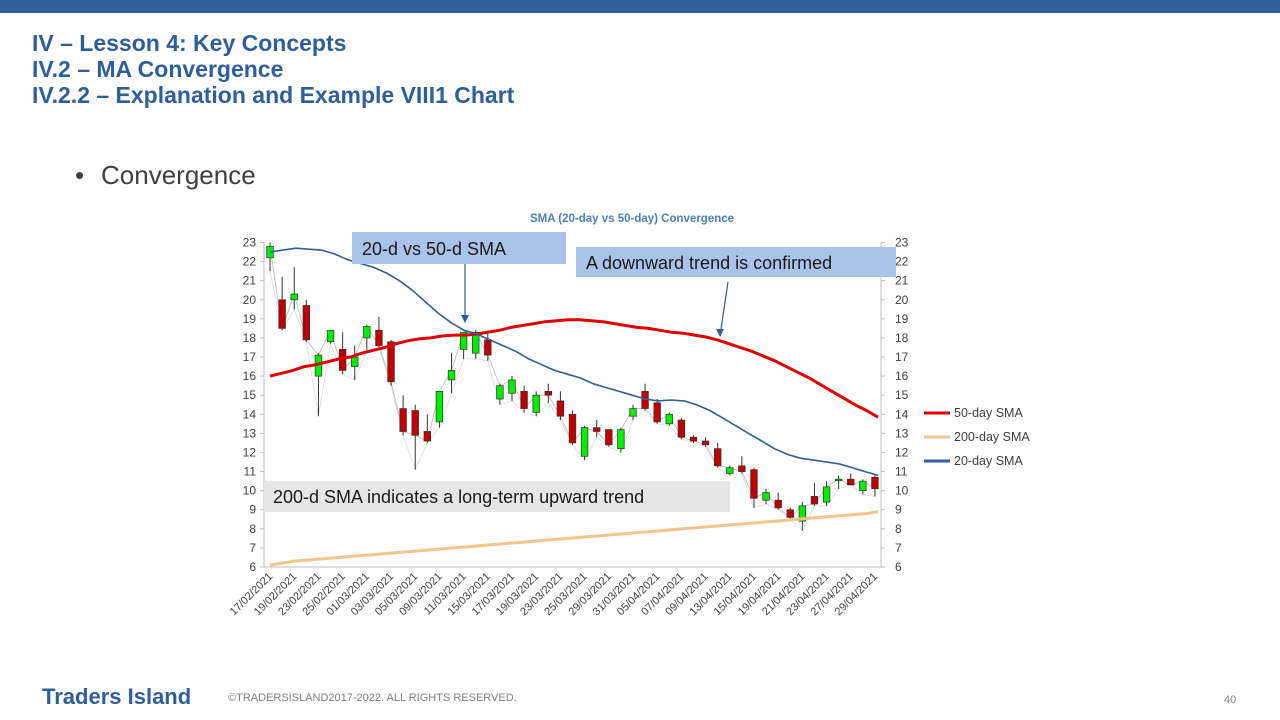 The width and height of the screenshot is (1280, 720). Describe the element at coordinates (574, 368) in the screenshot. I see `50-day-sma-line` at that location.